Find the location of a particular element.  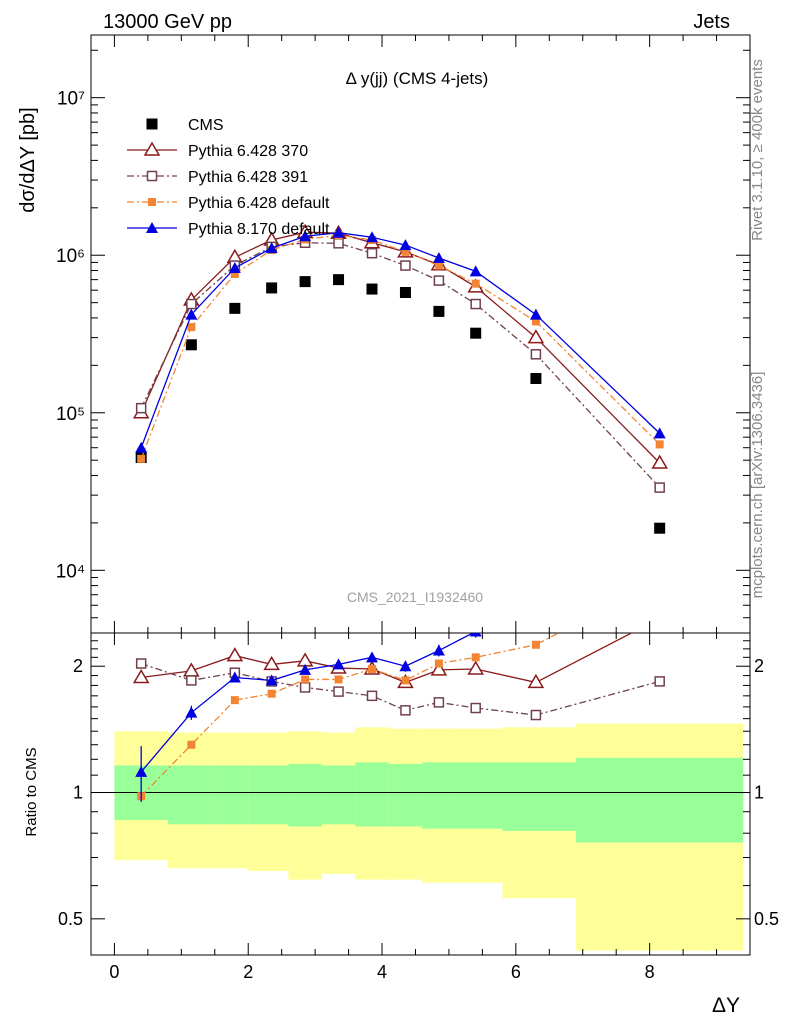

main-series-pythia-6-428-370-point is located at coordinates (659, 461).